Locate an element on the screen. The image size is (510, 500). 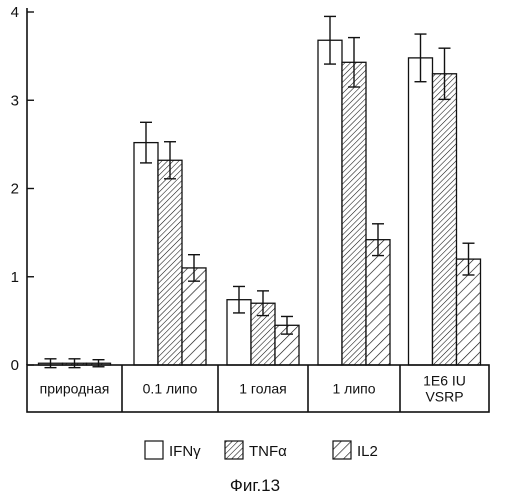
y-tick-label: 3 is located at coordinates (15, 100).